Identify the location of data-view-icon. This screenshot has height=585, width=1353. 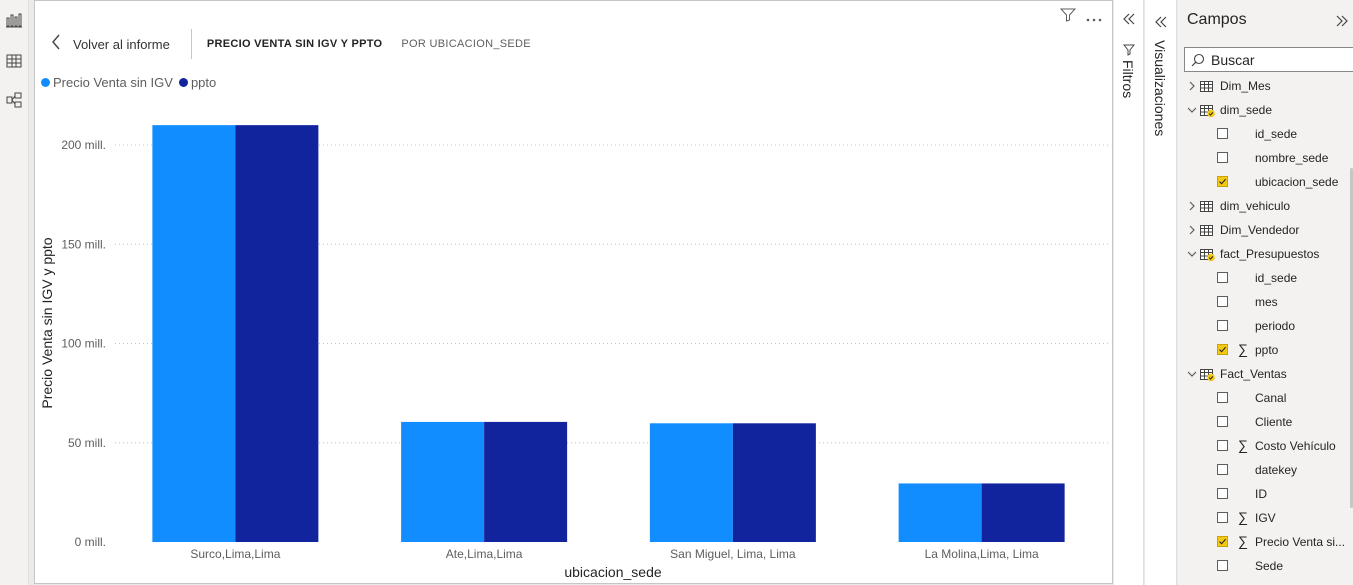
(14, 61).